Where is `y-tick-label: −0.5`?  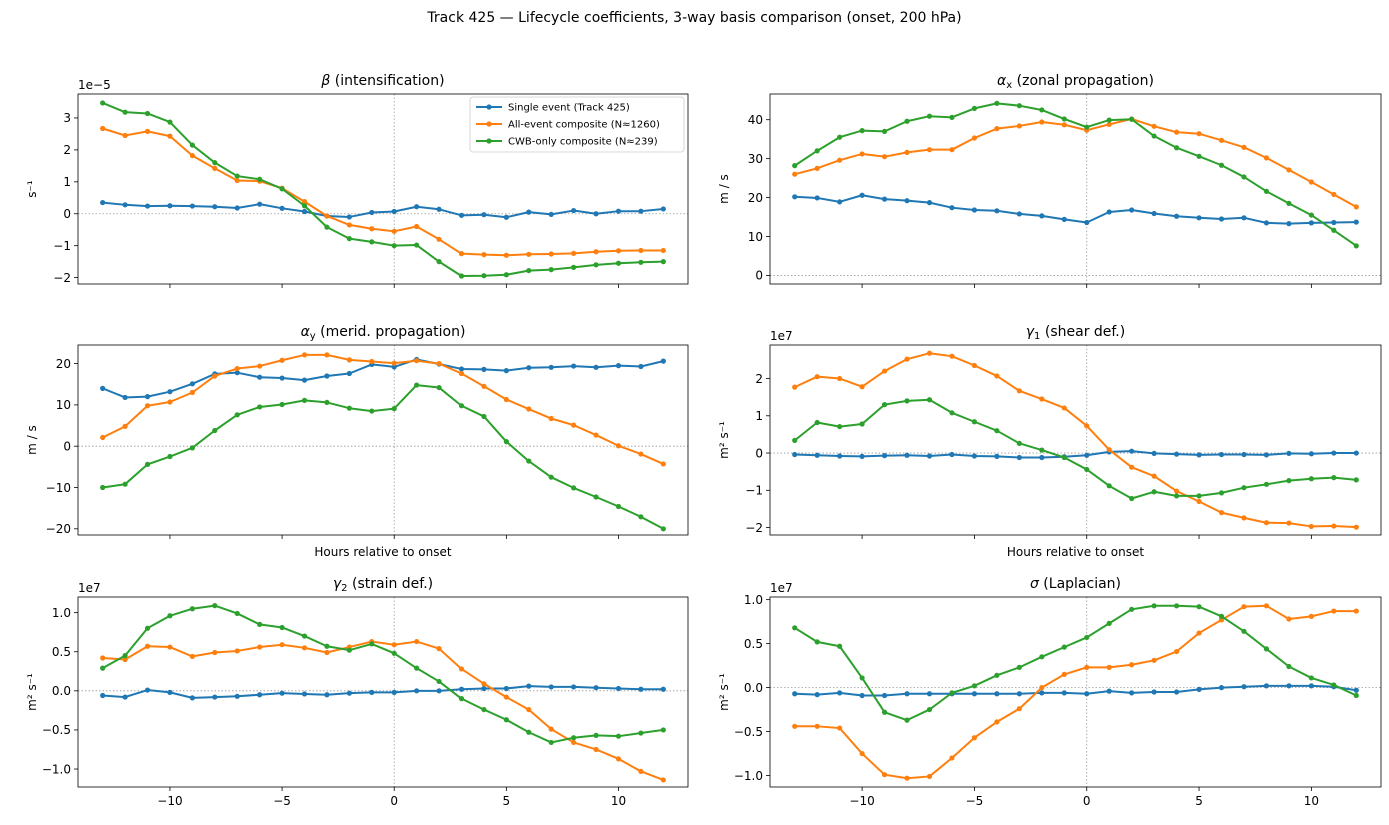
y-tick-label: −0.5 is located at coordinates (748, 732).